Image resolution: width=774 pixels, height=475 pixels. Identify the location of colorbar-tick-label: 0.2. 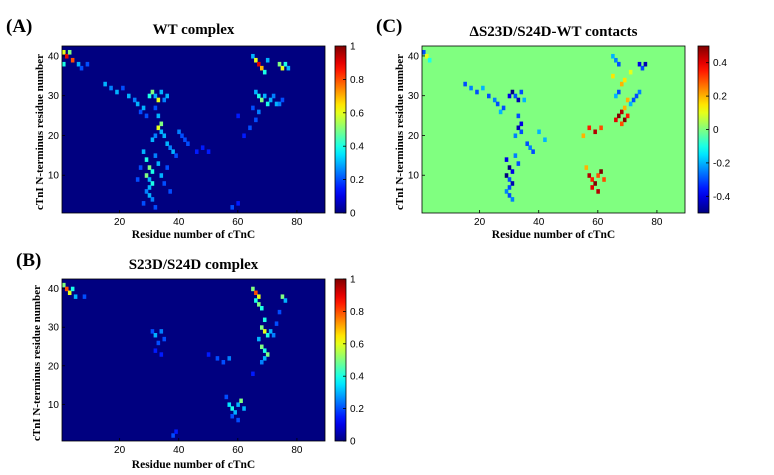
(357, 180).